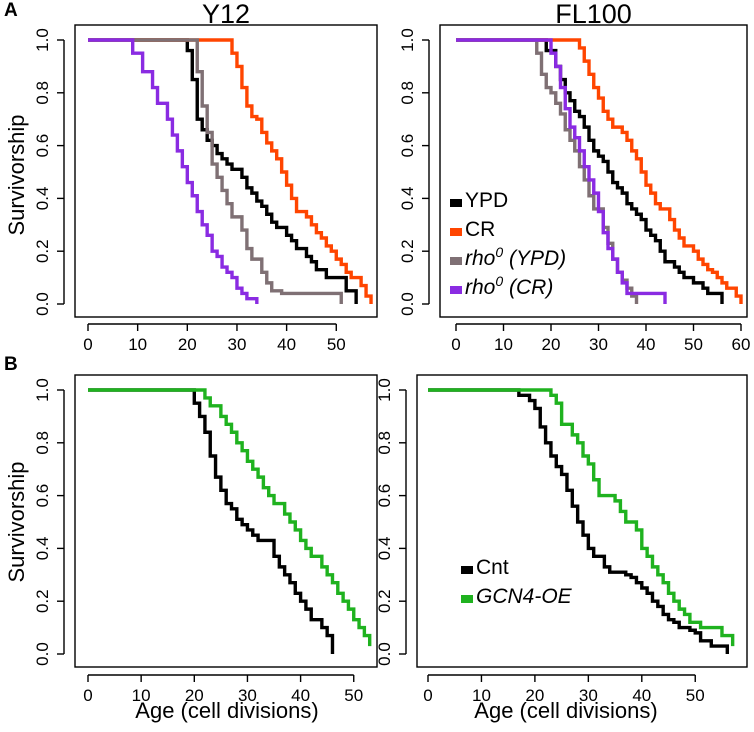  Describe the element at coordinates (11, 364) in the screenshot. I see `panel-label-b: B` at that location.